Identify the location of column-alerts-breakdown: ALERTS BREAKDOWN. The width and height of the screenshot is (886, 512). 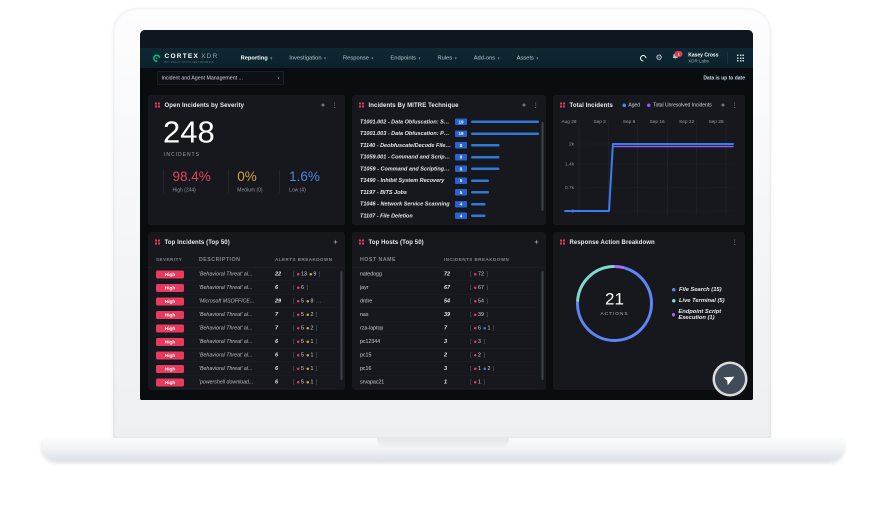
(304, 259).